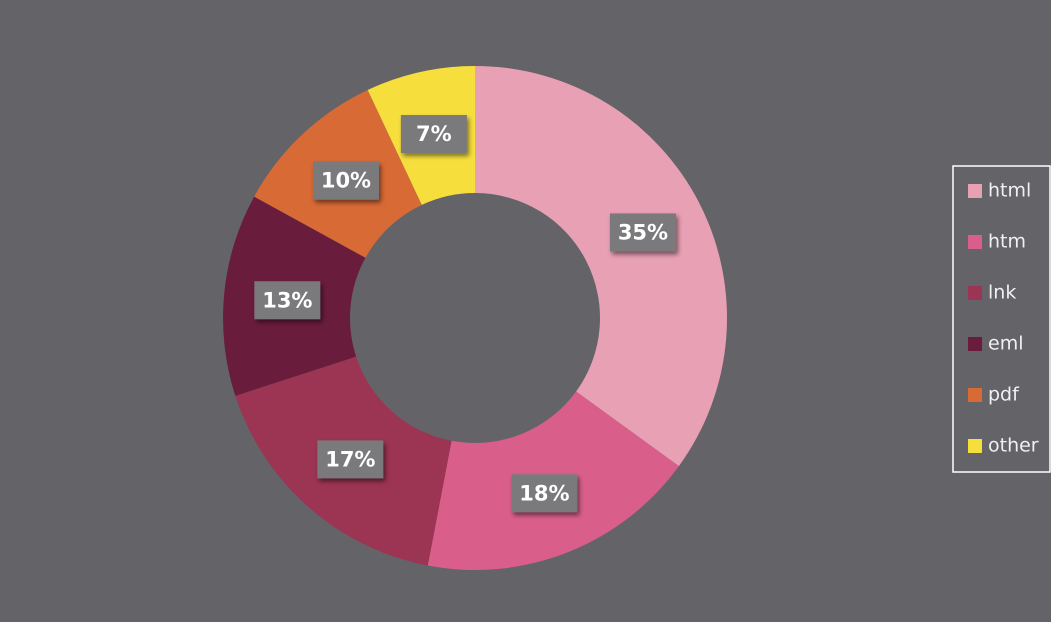 The width and height of the screenshot is (1051, 622). What do you see at coordinates (1013, 446) in the screenshot?
I see `legend-label: other` at bounding box center [1013, 446].